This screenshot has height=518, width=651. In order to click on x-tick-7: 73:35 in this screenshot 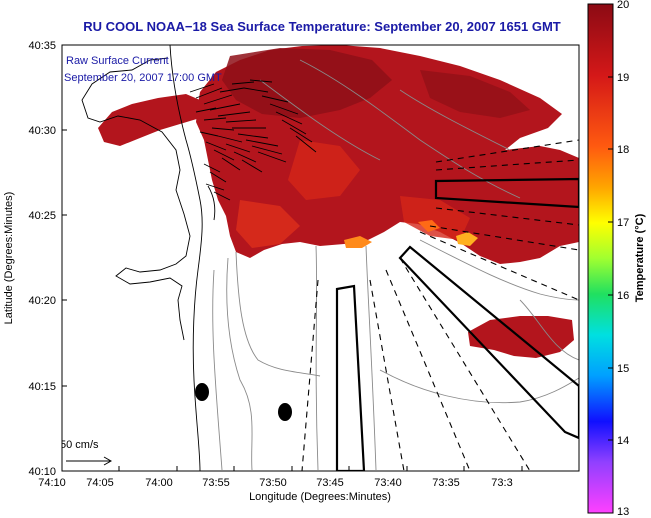, I will do `click(446, 483)`.